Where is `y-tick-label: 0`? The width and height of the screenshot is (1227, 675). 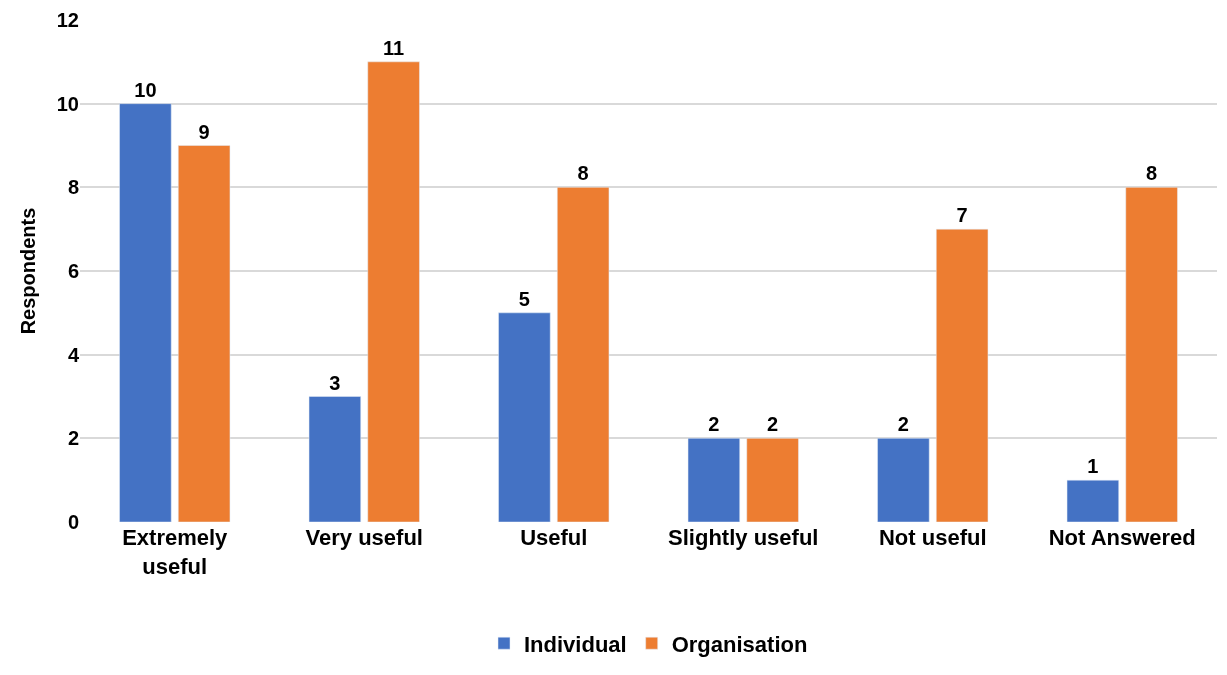 y-tick-label: 0 is located at coordinates (73, 522).